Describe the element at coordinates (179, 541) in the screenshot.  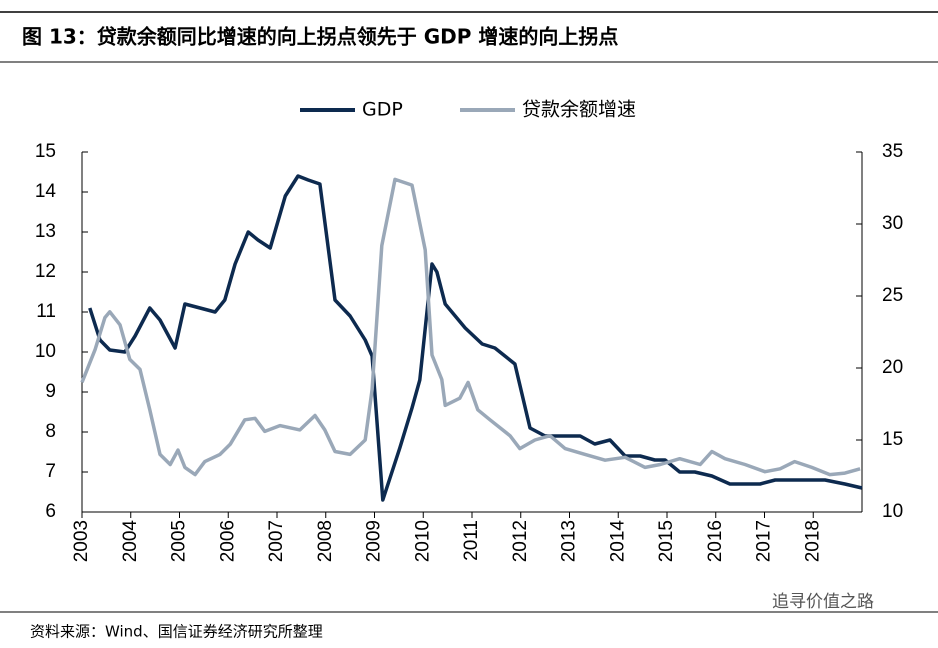
I see `x-tick-label: 2005` at that location.